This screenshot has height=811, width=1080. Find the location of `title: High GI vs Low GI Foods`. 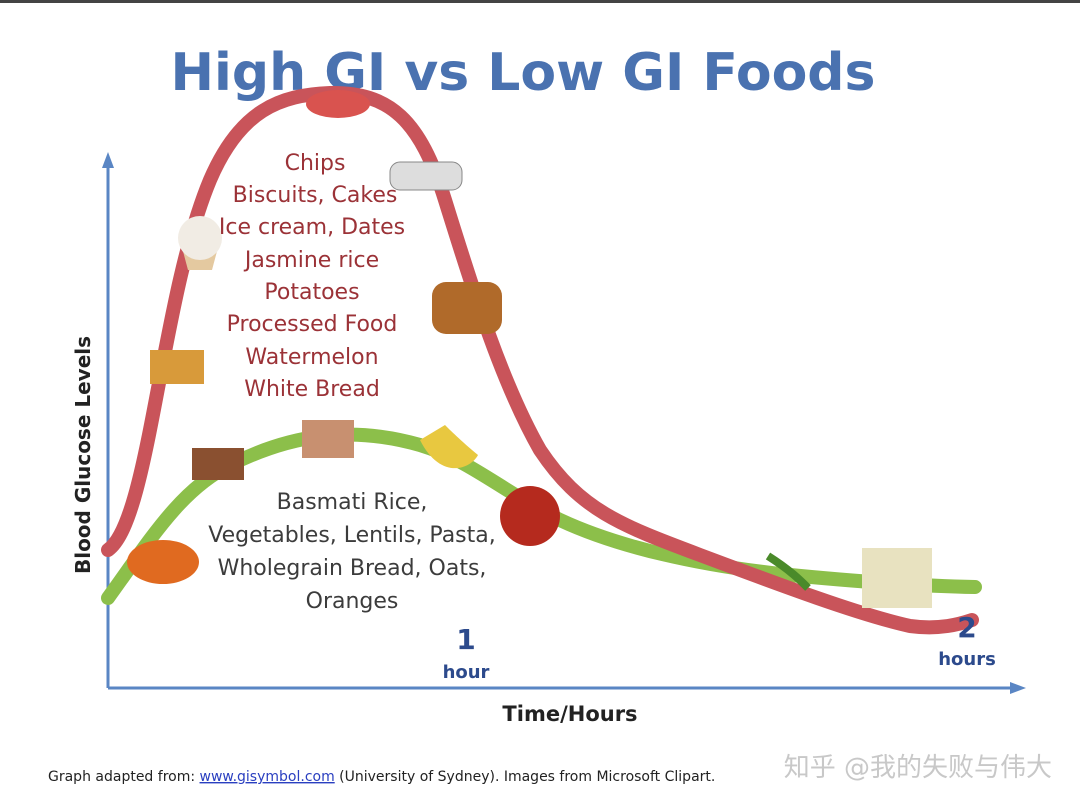

title: High GI vs Low GI Foods is located at coordinates (523, 73).